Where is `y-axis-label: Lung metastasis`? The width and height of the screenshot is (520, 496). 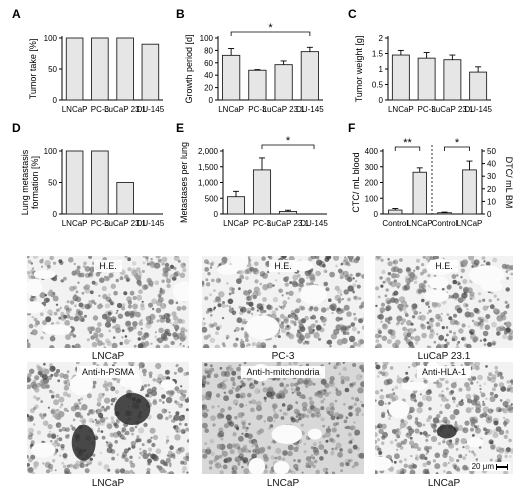
y-axis-label: Lung metastasis is located at coordinates (25, 182).